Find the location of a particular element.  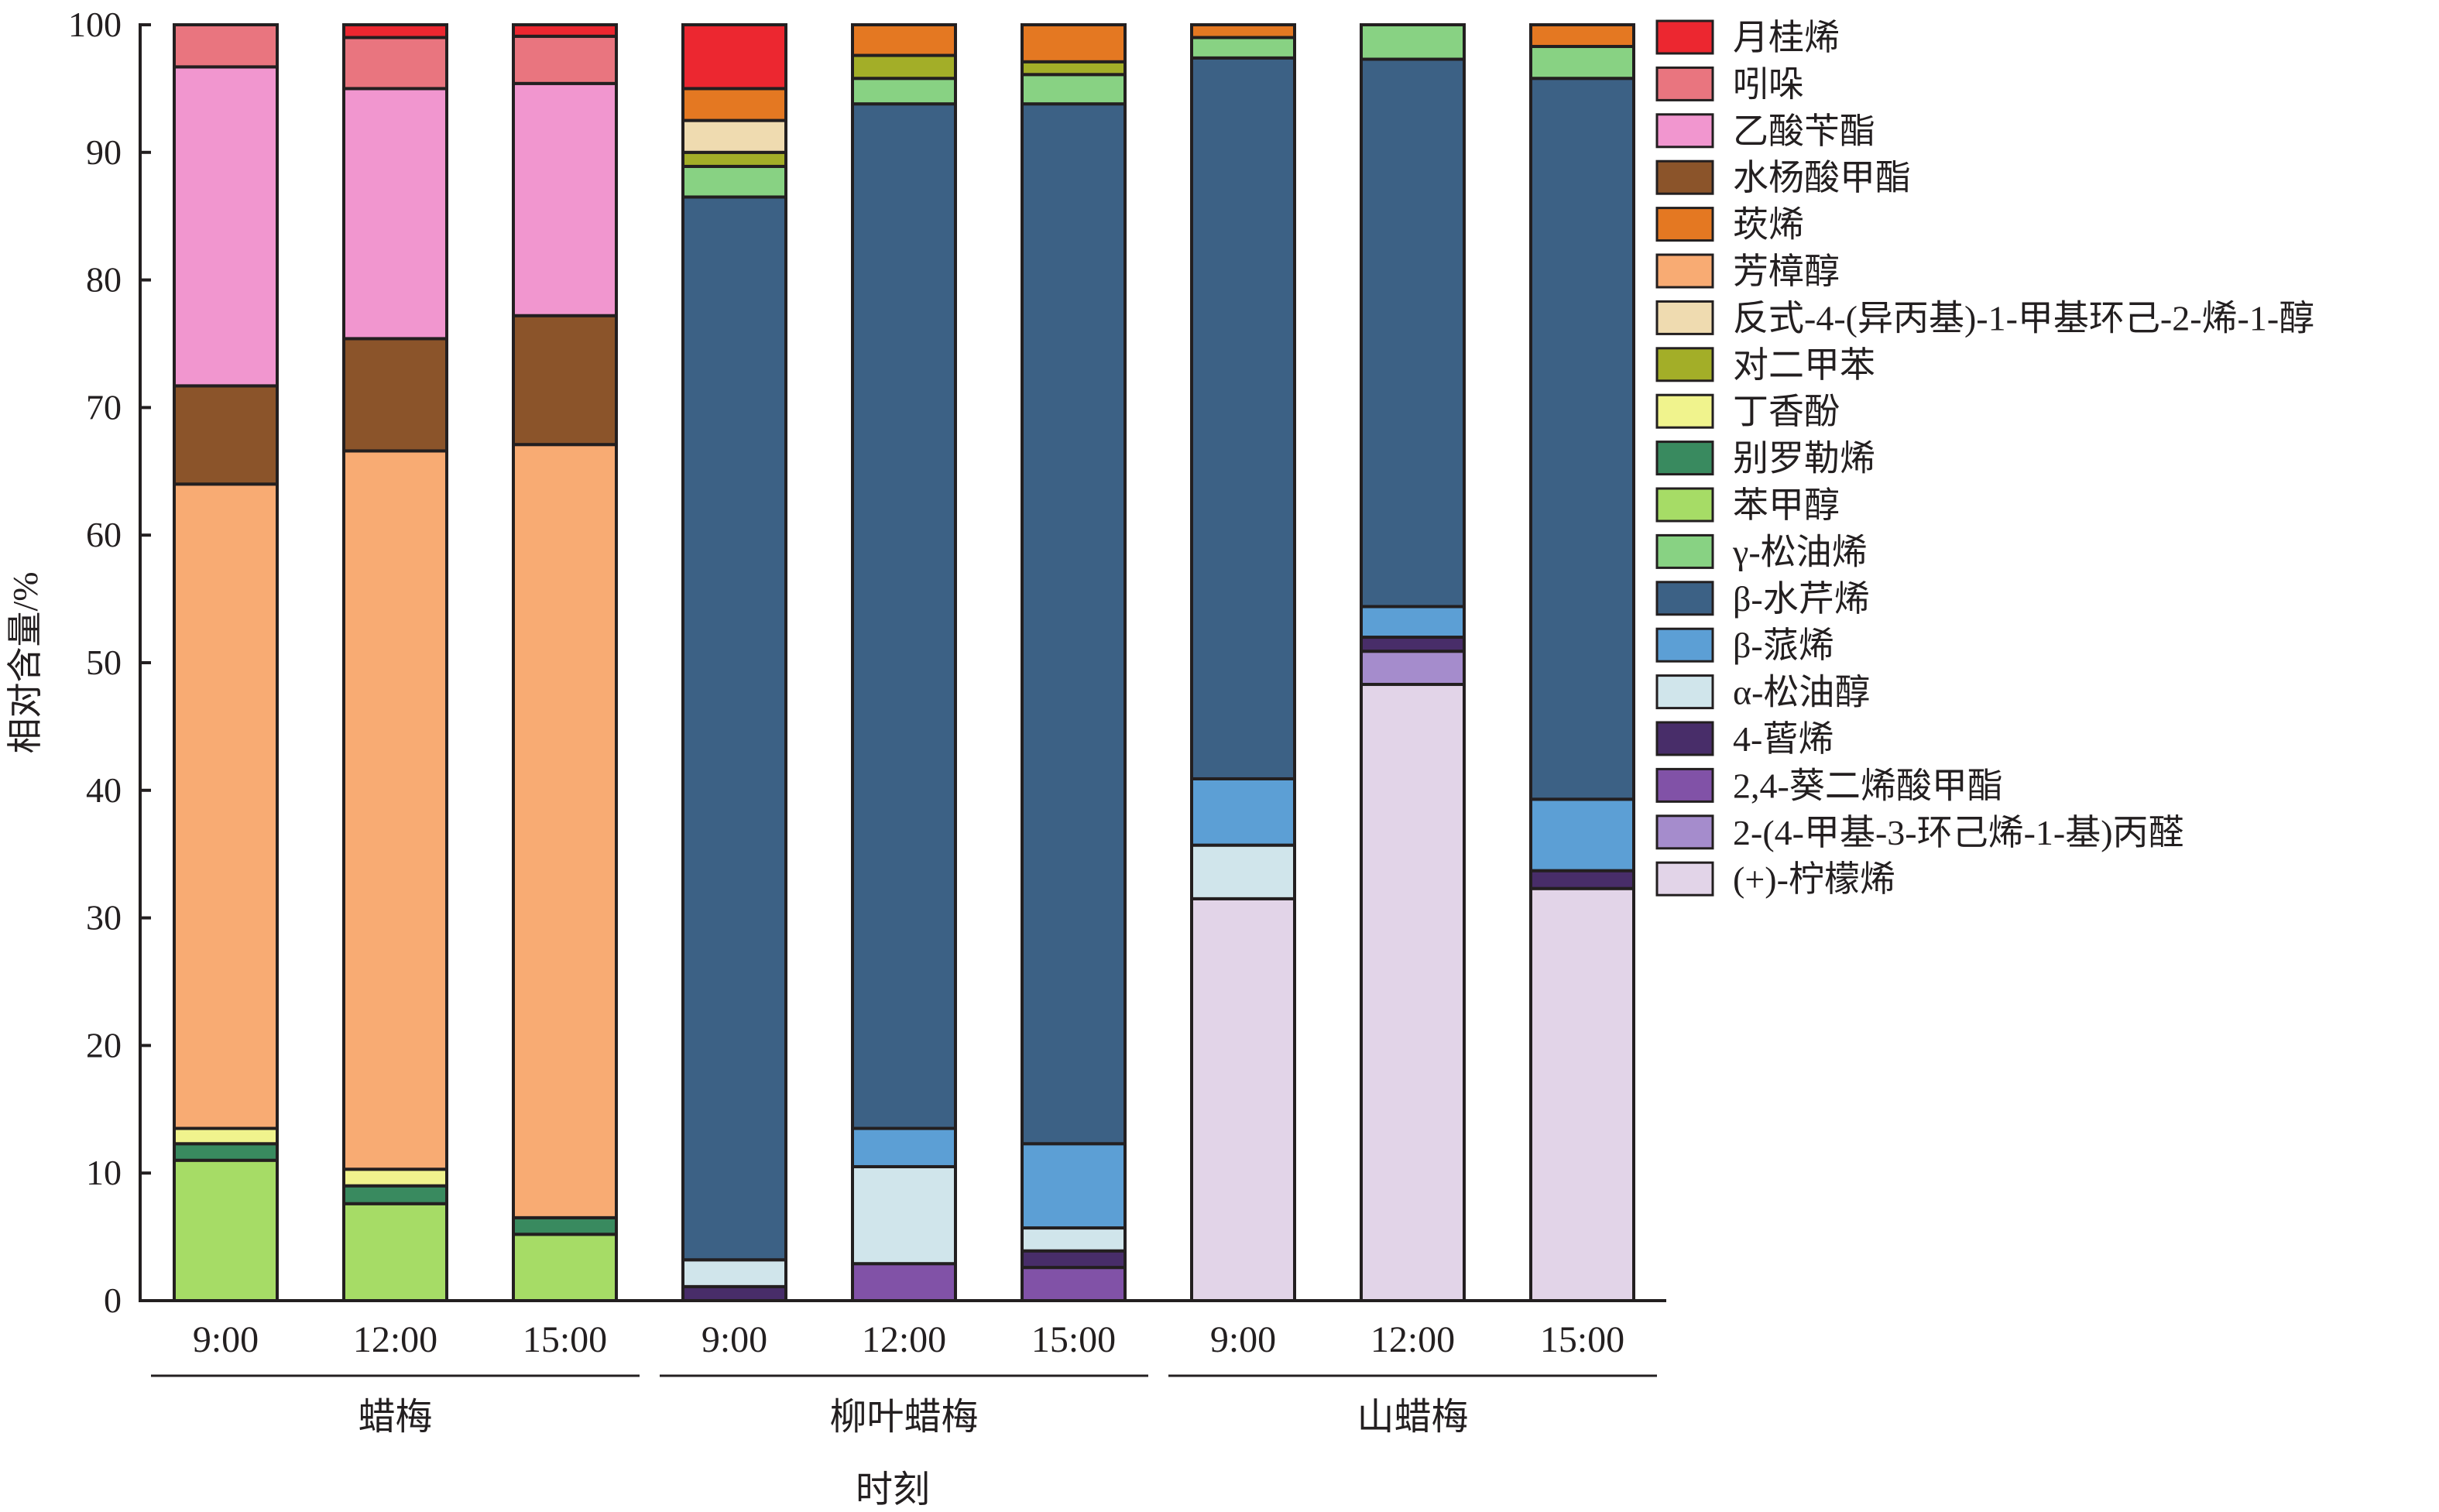

legend-item: 对二甲苯 is located at coordinates (1765, 365).